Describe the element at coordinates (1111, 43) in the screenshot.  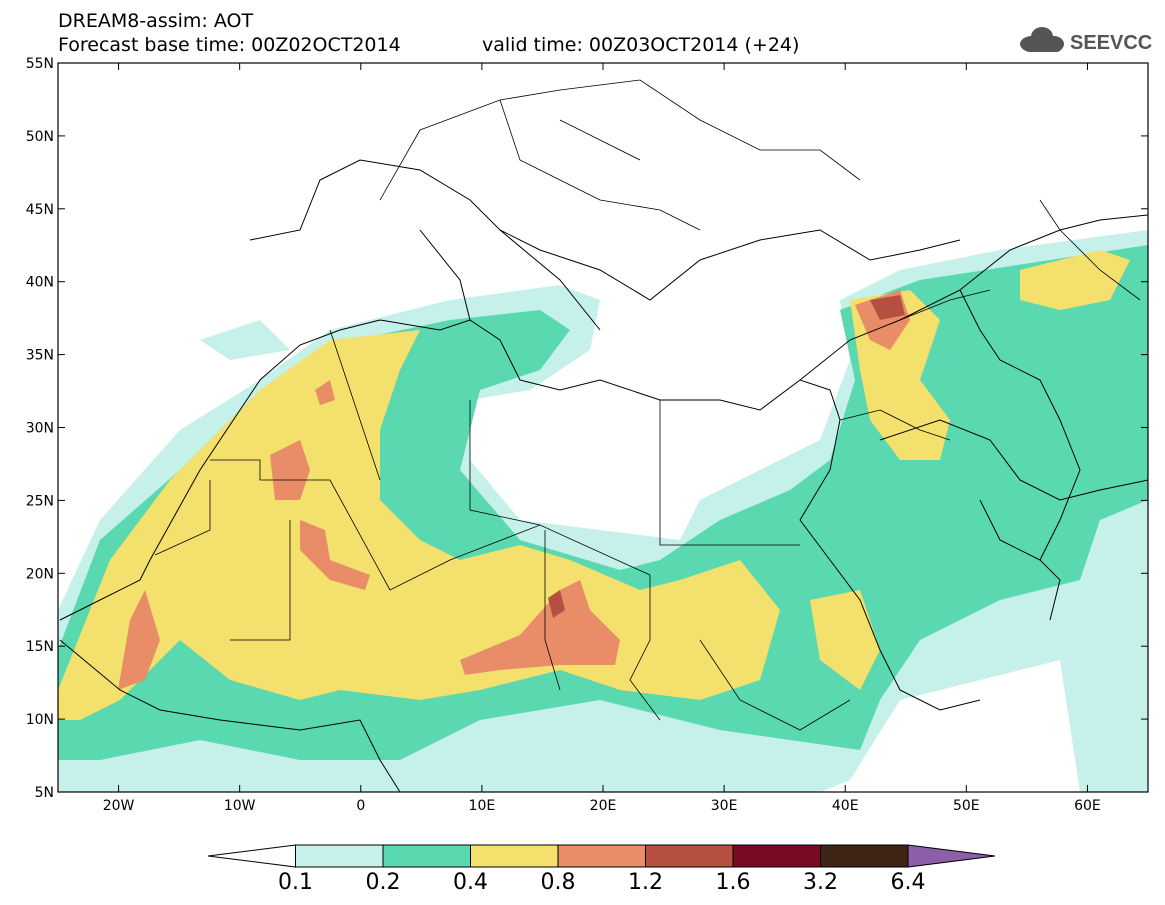
I see `logo-text: SEEVCCC` at that location.